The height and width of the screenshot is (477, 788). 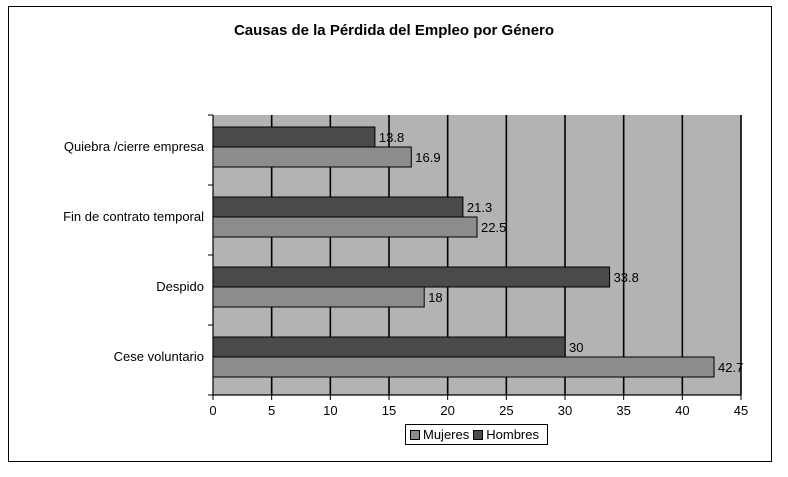 I want to click on data-label-mujeres: 16.9, so click(x=427, y=157).